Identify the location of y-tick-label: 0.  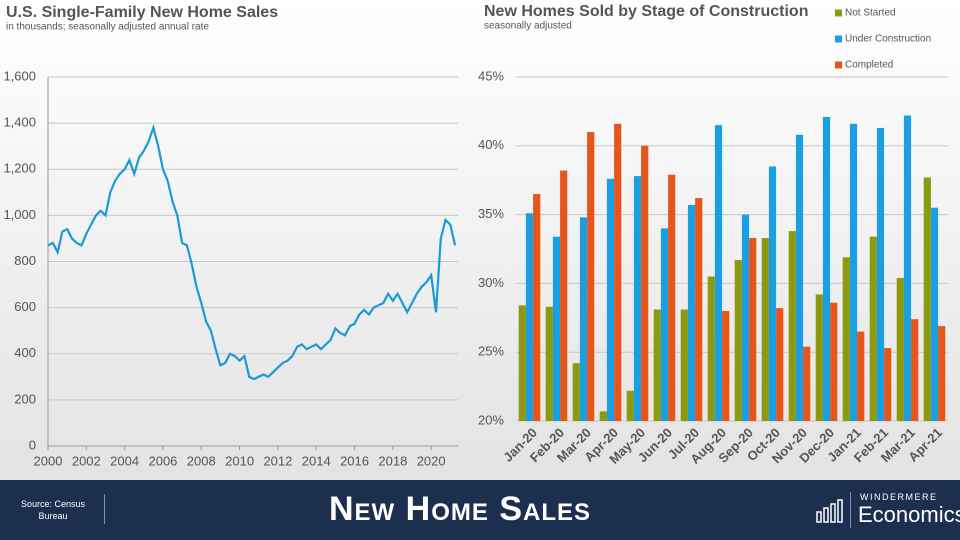
(32, 444).